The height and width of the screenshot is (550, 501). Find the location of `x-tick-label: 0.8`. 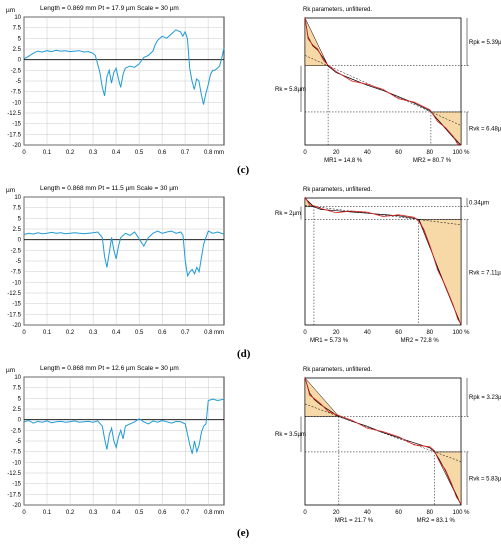

x-tick-label: 0.8 is located at coordinates (208, 333).